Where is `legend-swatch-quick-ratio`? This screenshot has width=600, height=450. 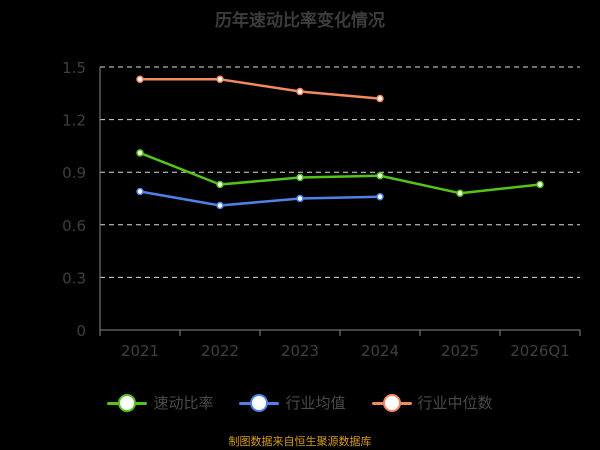
legend-swatch-quick-ratio is located at coordinates (127, 403).